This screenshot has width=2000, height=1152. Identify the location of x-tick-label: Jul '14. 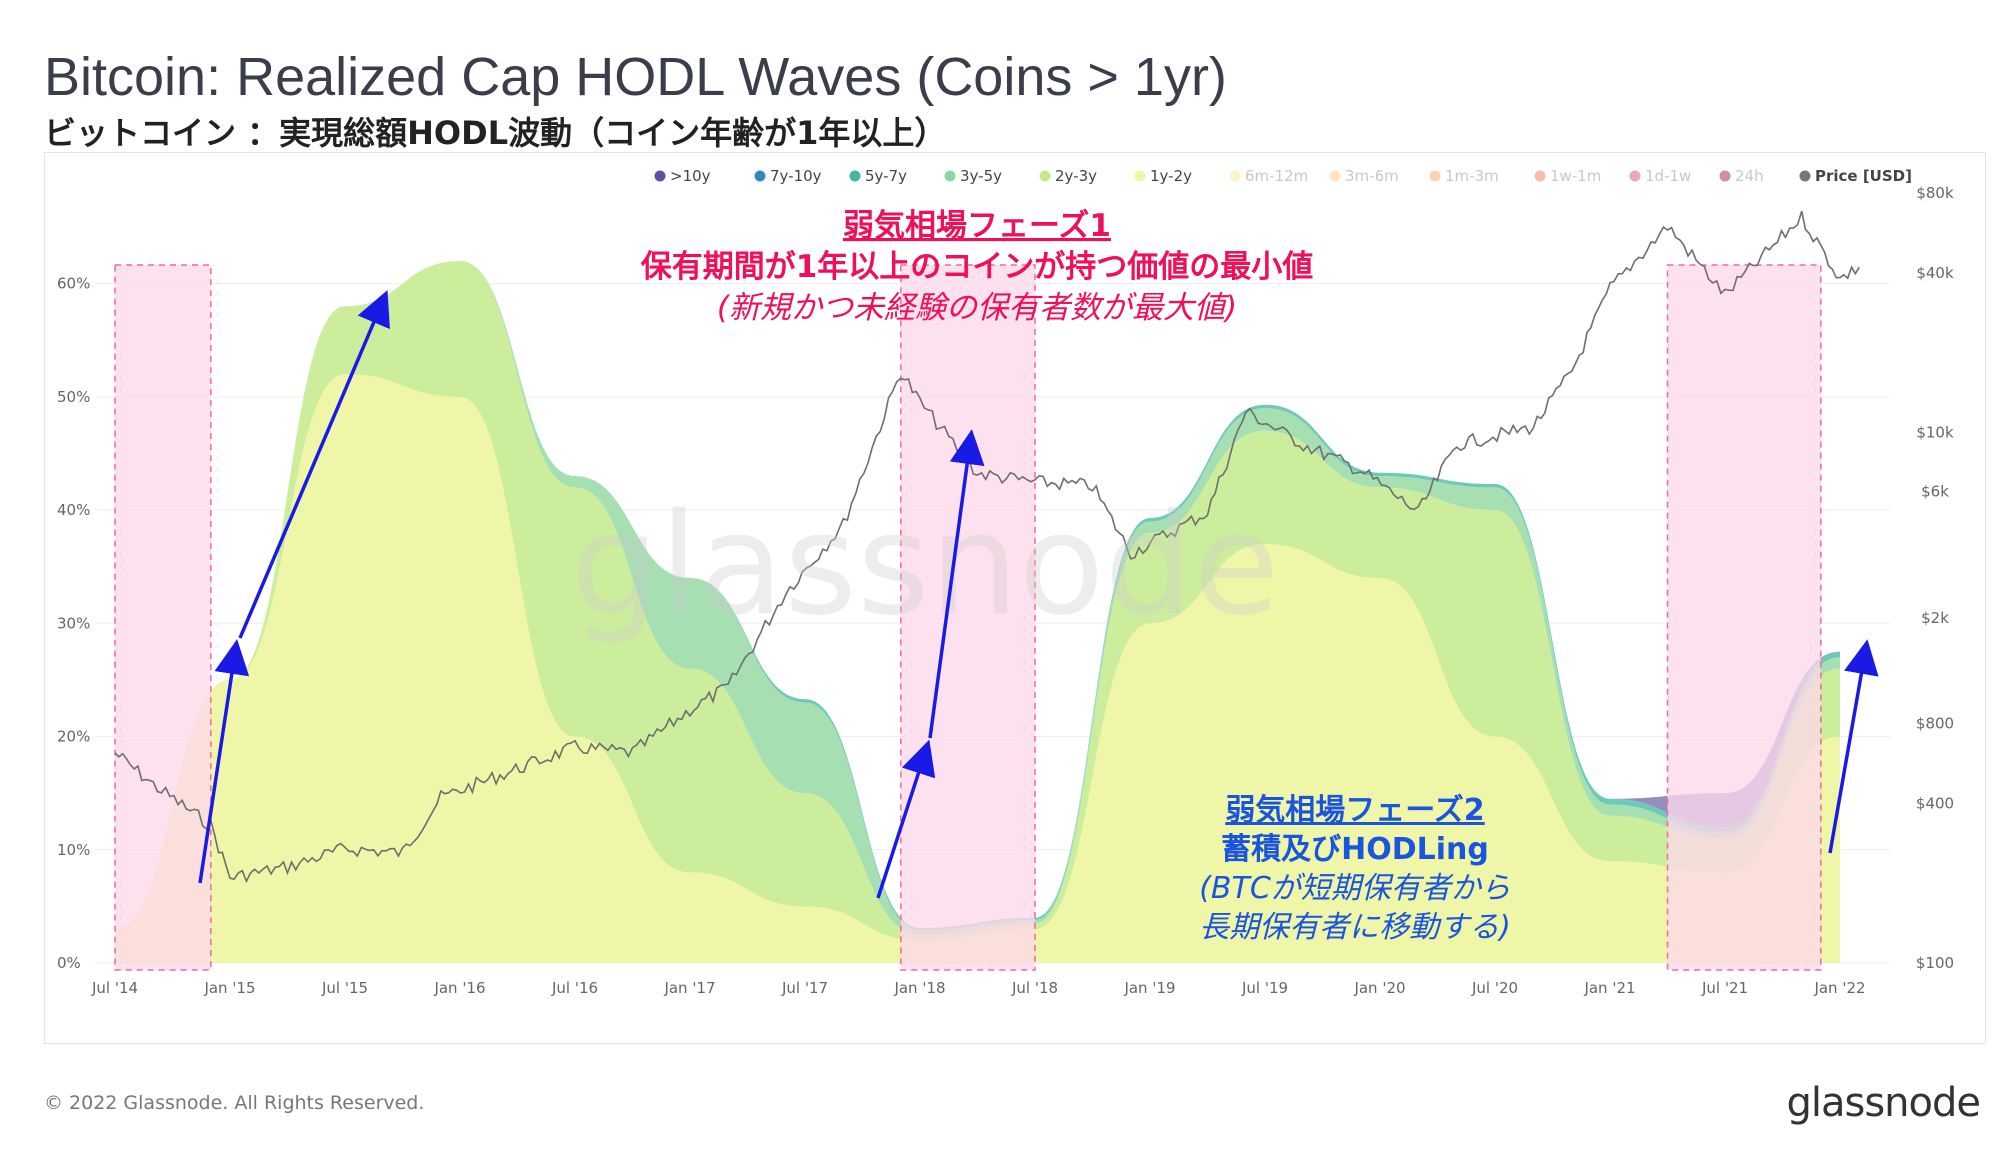
(114, 988).